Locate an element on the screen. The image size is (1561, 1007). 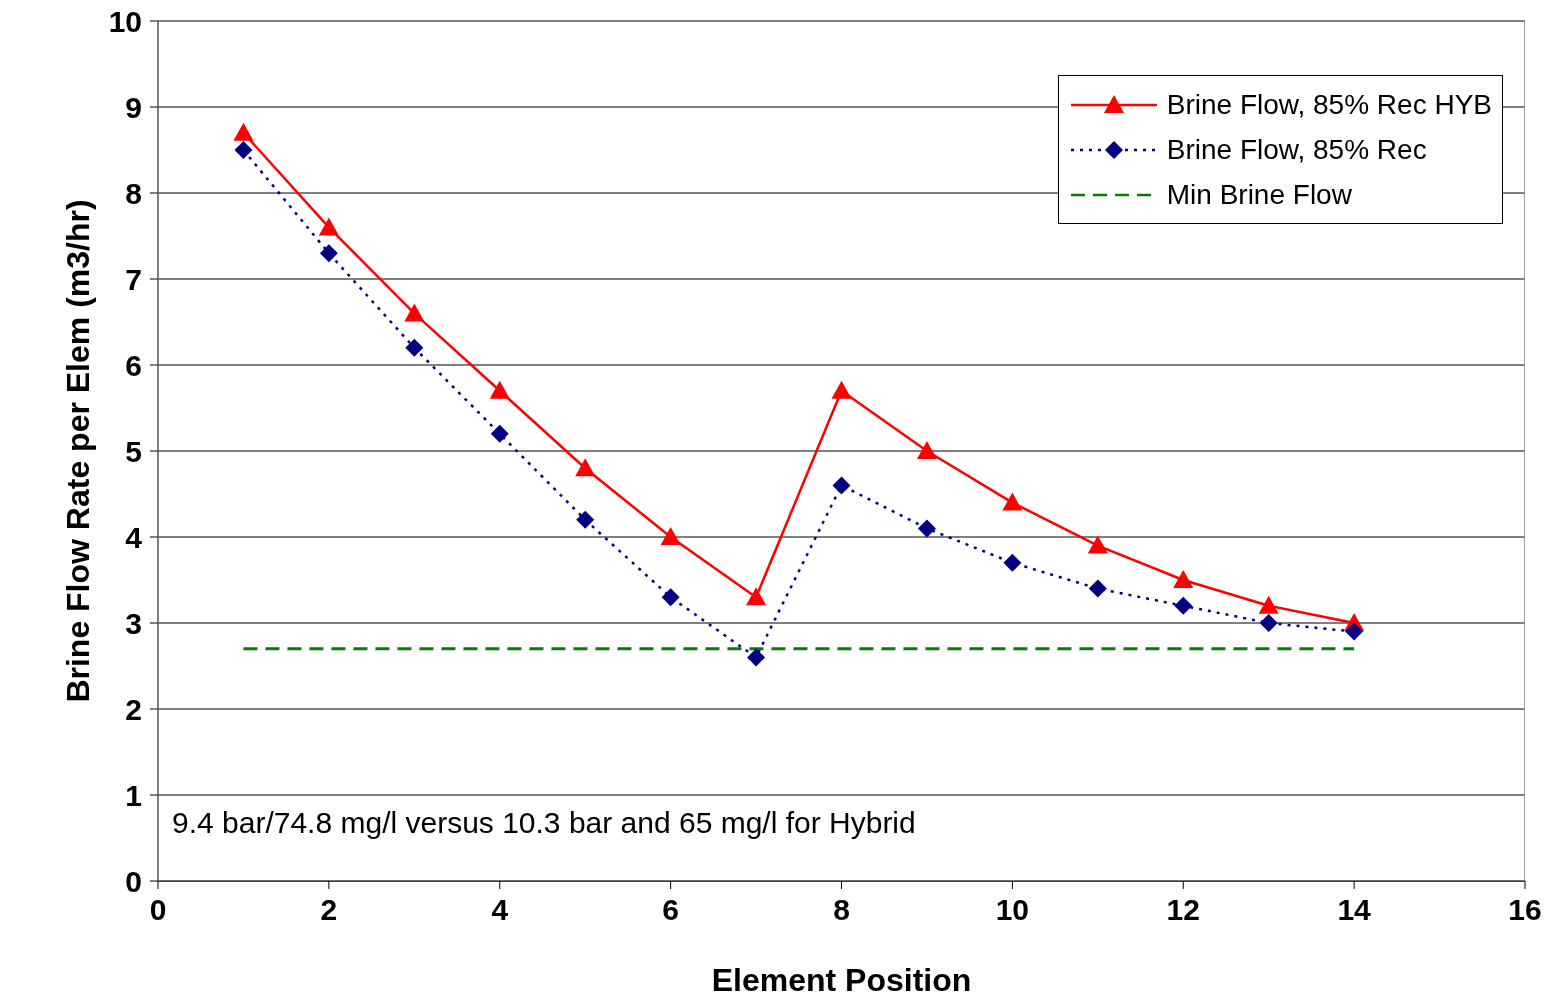
y-tick-label: 6 is located at coordinates (133, 365).